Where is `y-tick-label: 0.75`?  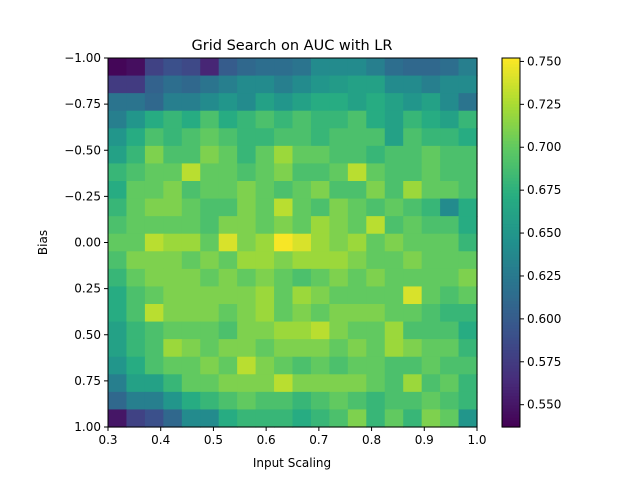 y-tick-label: 0.75 is located at coordinates (87, 381).